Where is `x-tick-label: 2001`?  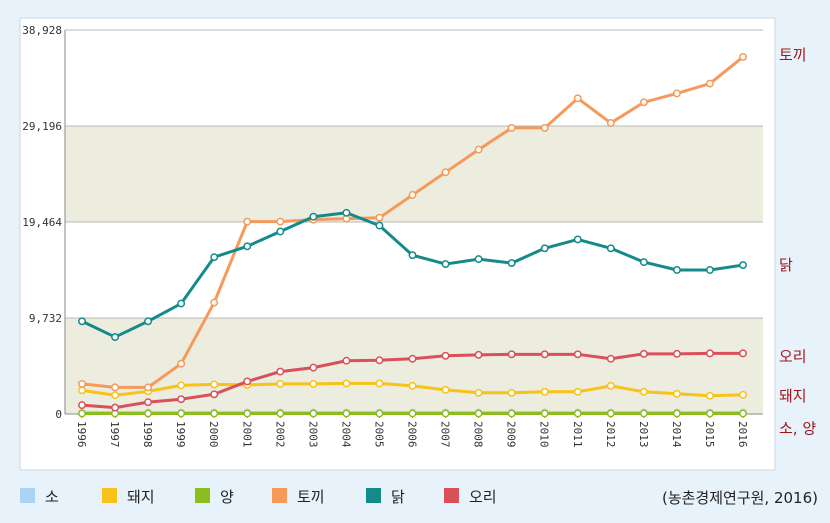 x-tick-label: 2001 is located at coordinates (246, 434).